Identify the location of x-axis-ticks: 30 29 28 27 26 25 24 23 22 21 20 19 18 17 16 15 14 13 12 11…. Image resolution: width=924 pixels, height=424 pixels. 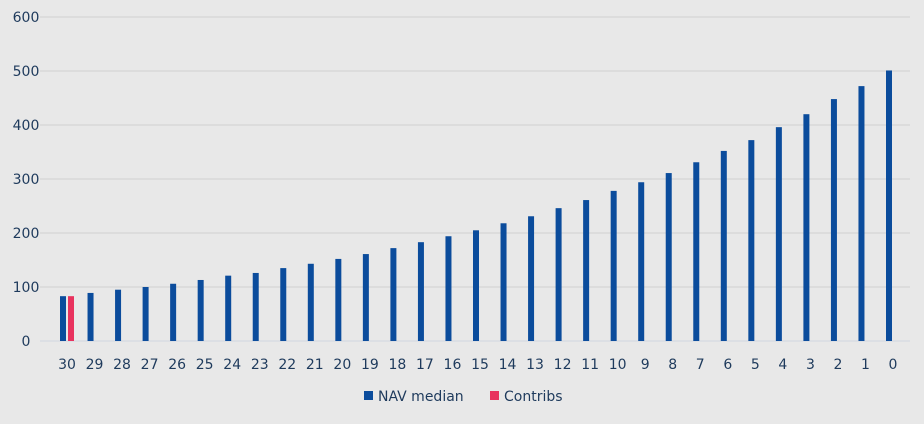
(477, 365).